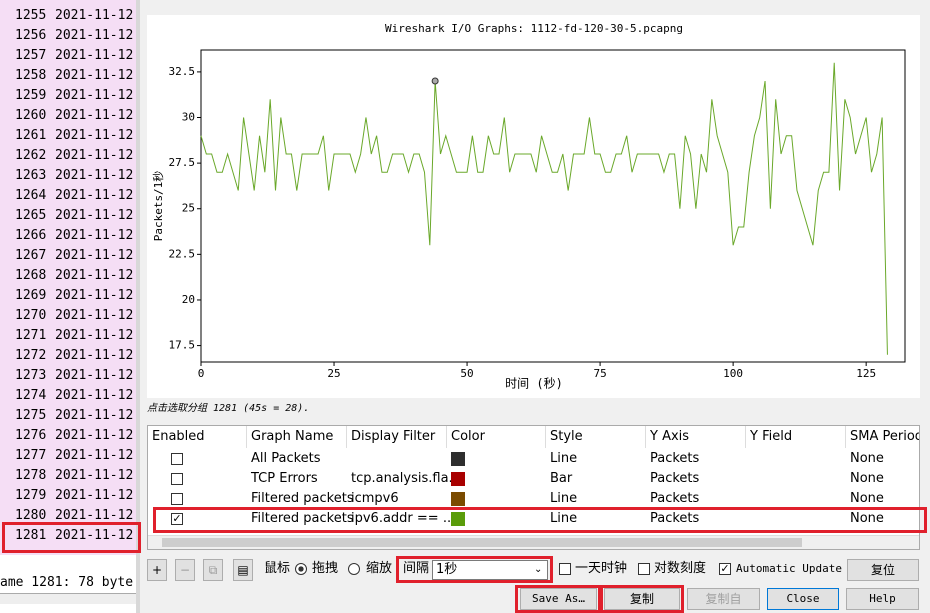 This screenshot has width=930, height=613. Describe the element at coordinates (490, 570) in the screenshot. I see `interval-select: 1秒 ⌄` at that location.